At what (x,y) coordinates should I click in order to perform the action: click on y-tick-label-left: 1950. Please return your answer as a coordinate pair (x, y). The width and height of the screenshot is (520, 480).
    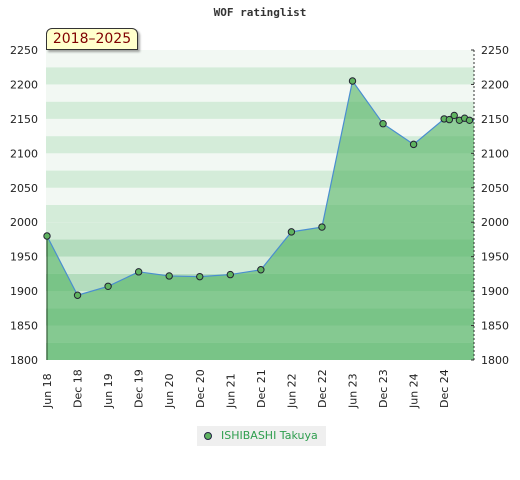
    Looking at the image, I should click on (24, 257).